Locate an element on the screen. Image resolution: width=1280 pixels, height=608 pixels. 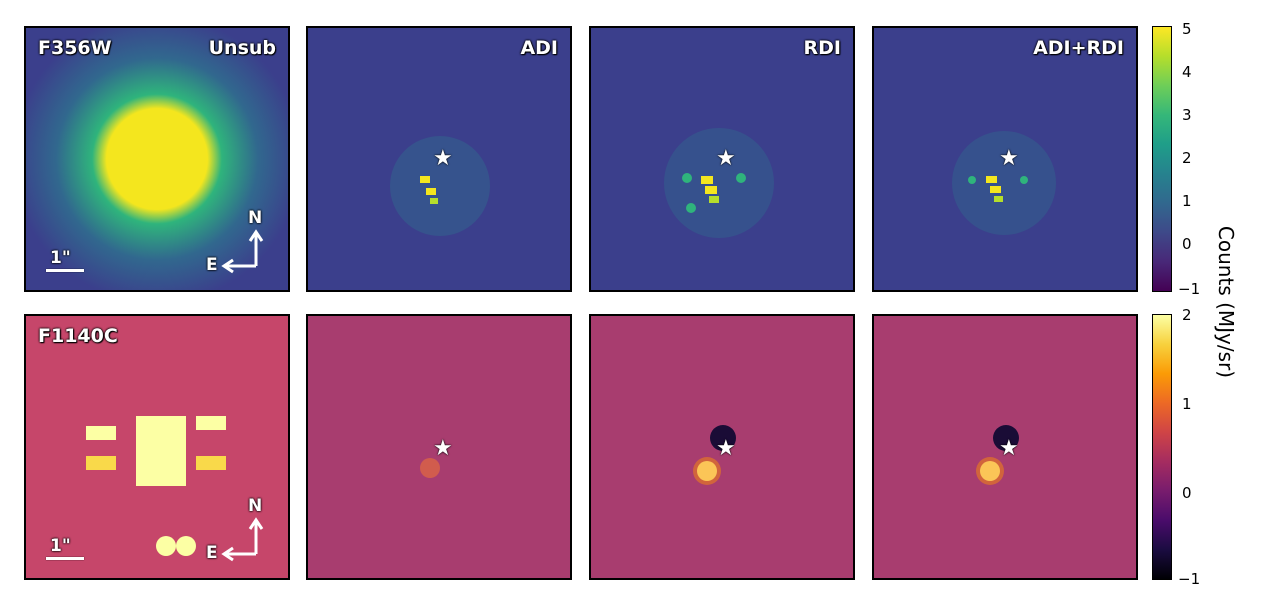
image-f356w-adi-rdi is located at coordinates (1005, 159).